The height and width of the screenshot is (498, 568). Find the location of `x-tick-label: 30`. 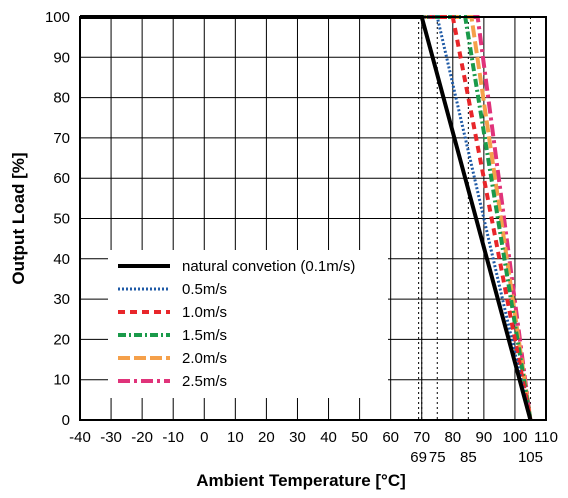

x-tick-label: 30 is located at coordinates (297, 437).